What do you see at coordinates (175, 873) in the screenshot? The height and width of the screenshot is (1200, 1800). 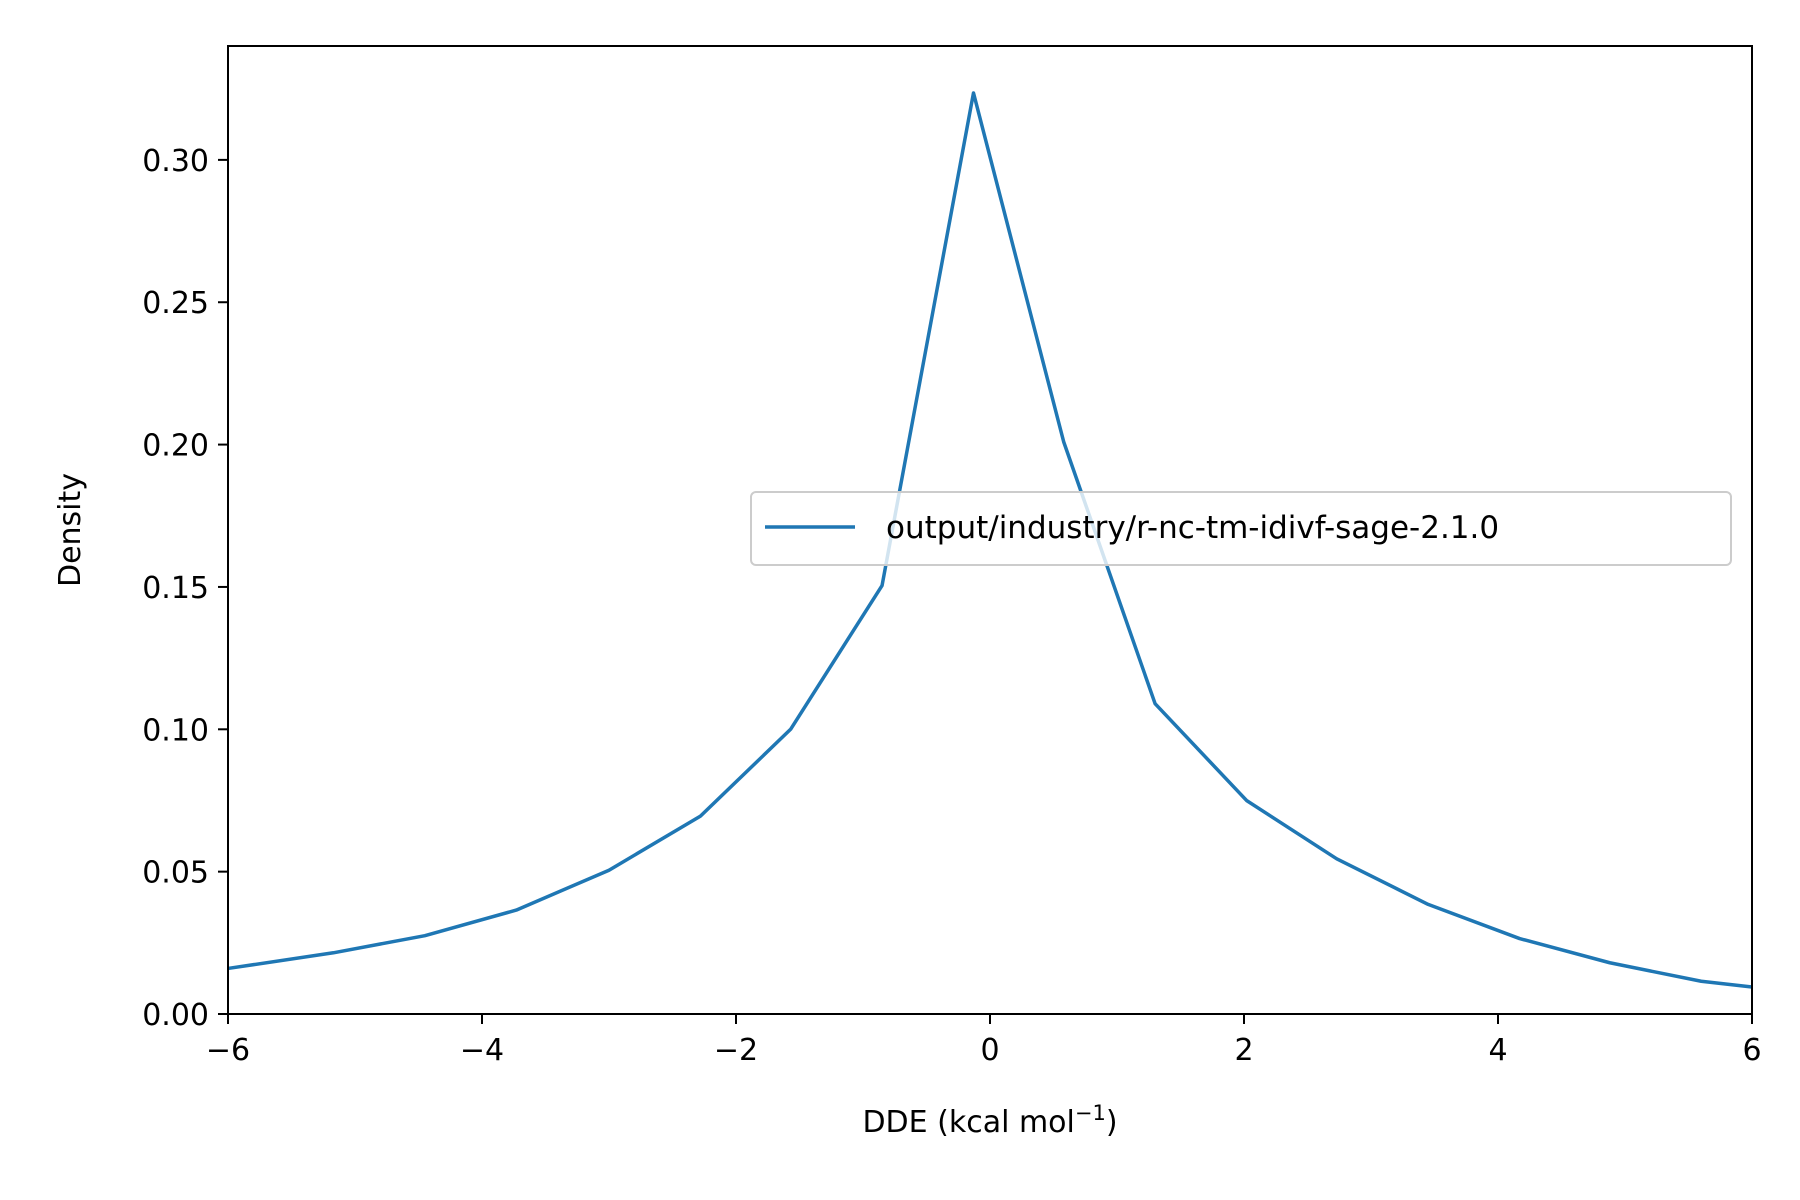 I see `y-tick-label: 0.05` at bounding box center [175, 873].